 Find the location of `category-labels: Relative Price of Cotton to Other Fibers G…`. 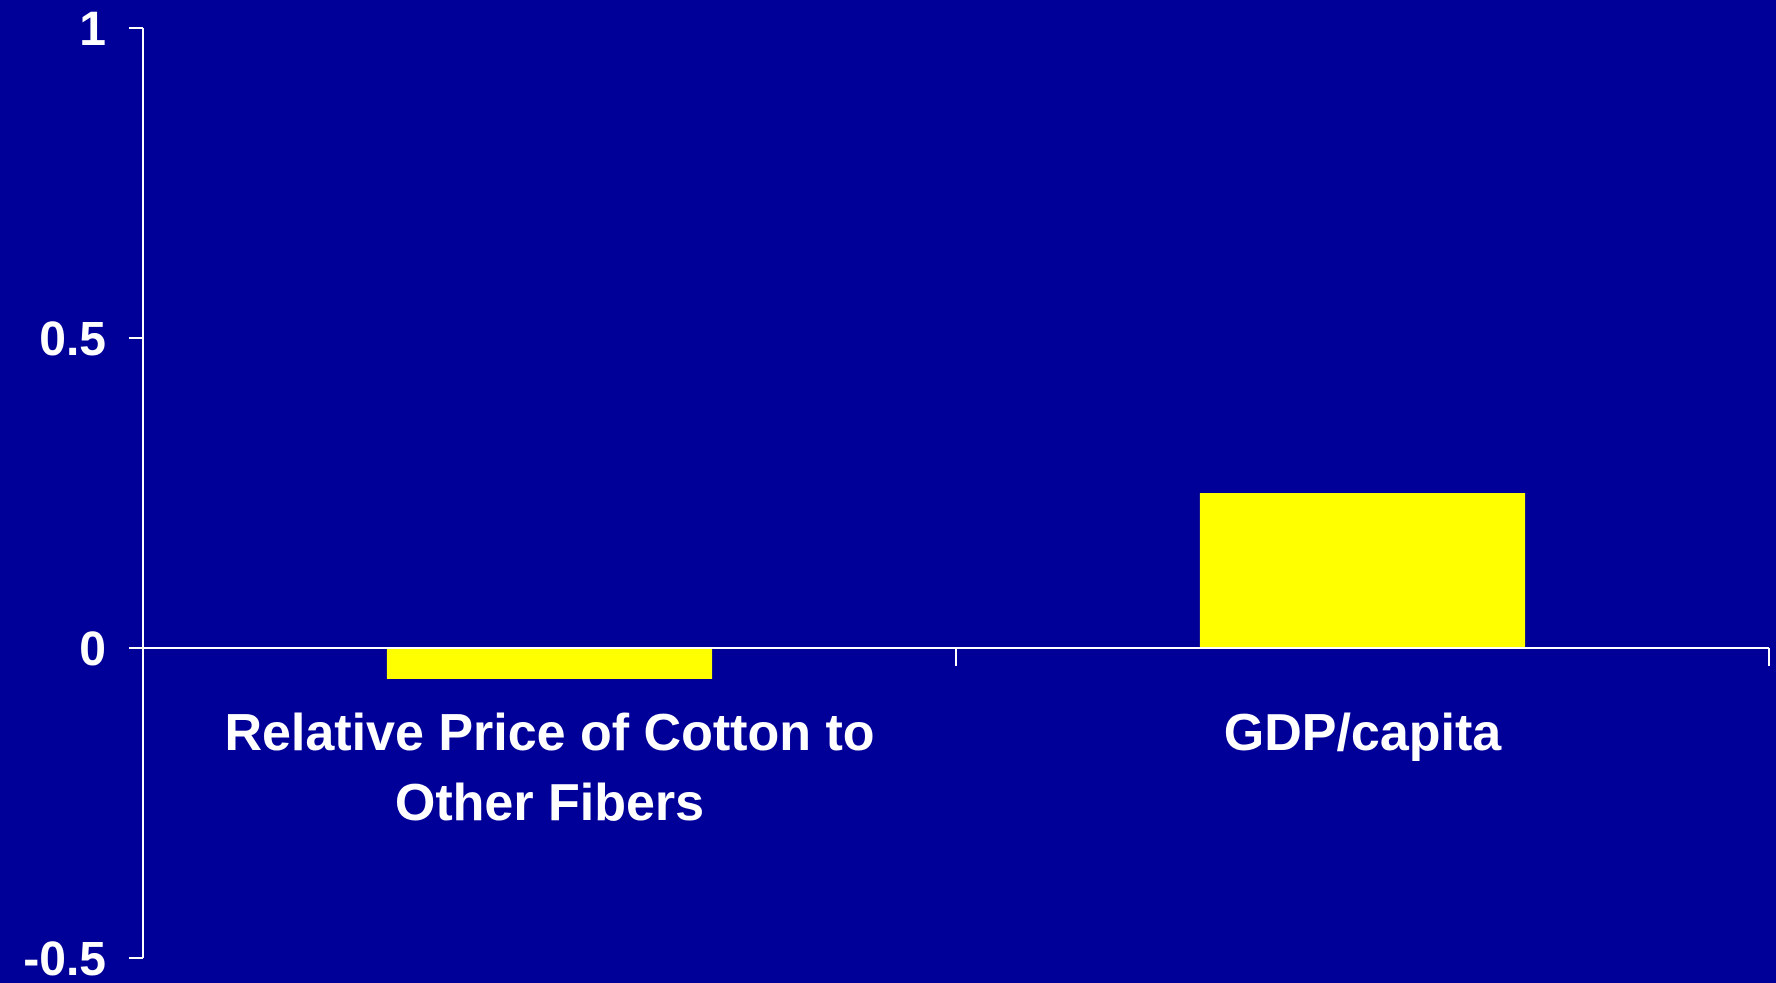

category-labels: Relative Price of Cotton to Other Fibers G… is located at coordinates (863, 768).